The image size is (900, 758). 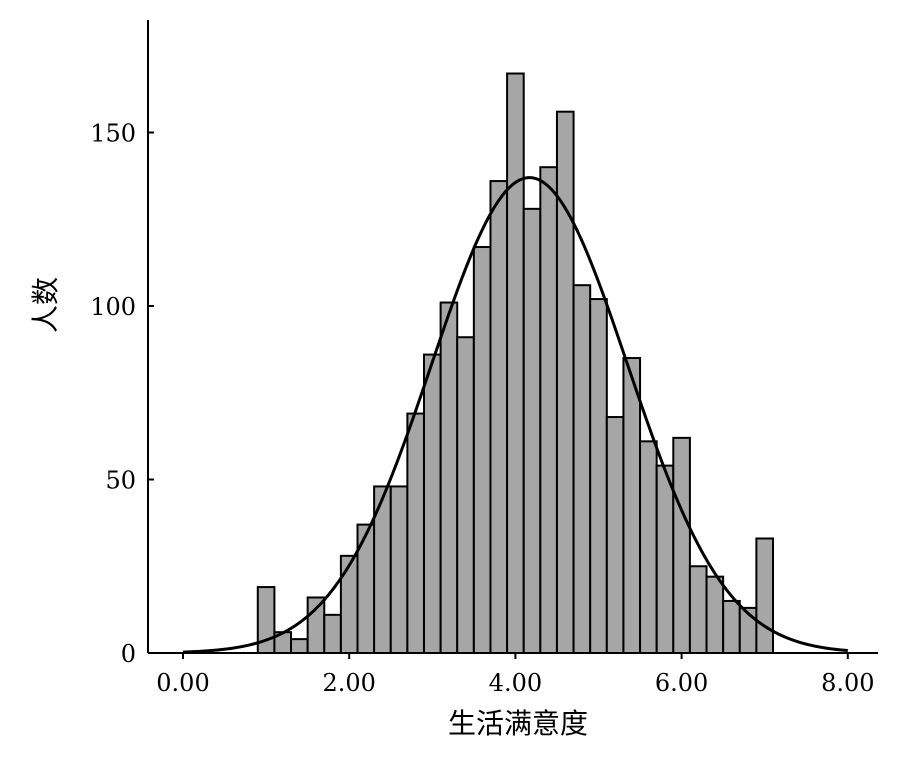 I want to click on y-axis-title: 人数, so click(x=45, y=305).